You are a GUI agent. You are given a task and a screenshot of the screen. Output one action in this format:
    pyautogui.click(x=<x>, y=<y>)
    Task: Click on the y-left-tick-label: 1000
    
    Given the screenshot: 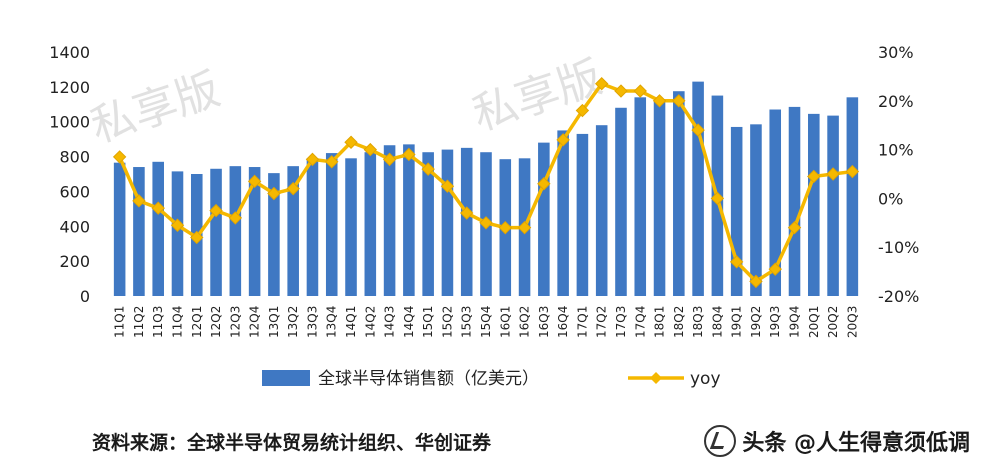 What is the action you would take?
    pyautogui.click(x=69, y=122)
    